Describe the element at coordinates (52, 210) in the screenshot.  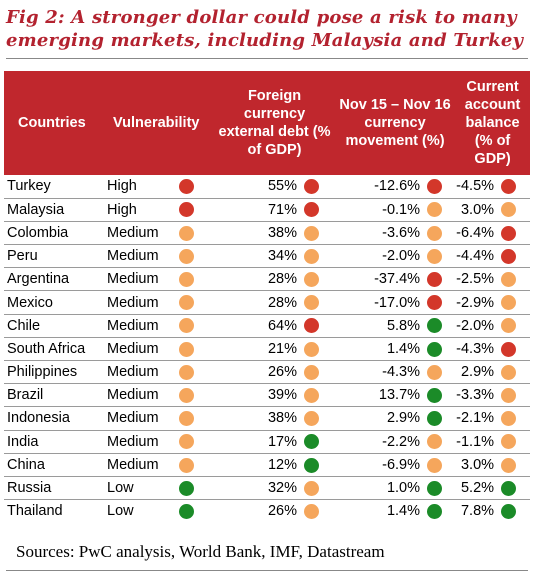
I see `country-cell: Malaysia` at that location.